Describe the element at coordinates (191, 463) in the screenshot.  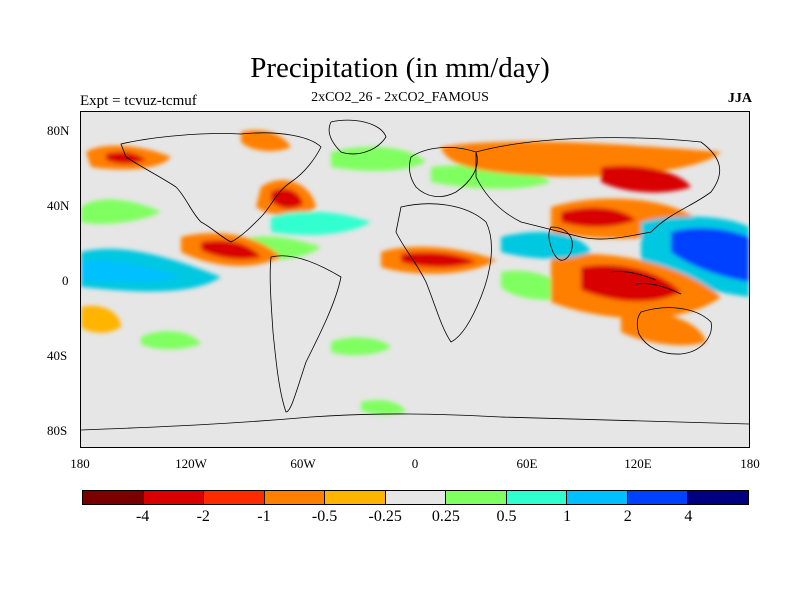
I see `lon-label-120w: 120W` at that location.